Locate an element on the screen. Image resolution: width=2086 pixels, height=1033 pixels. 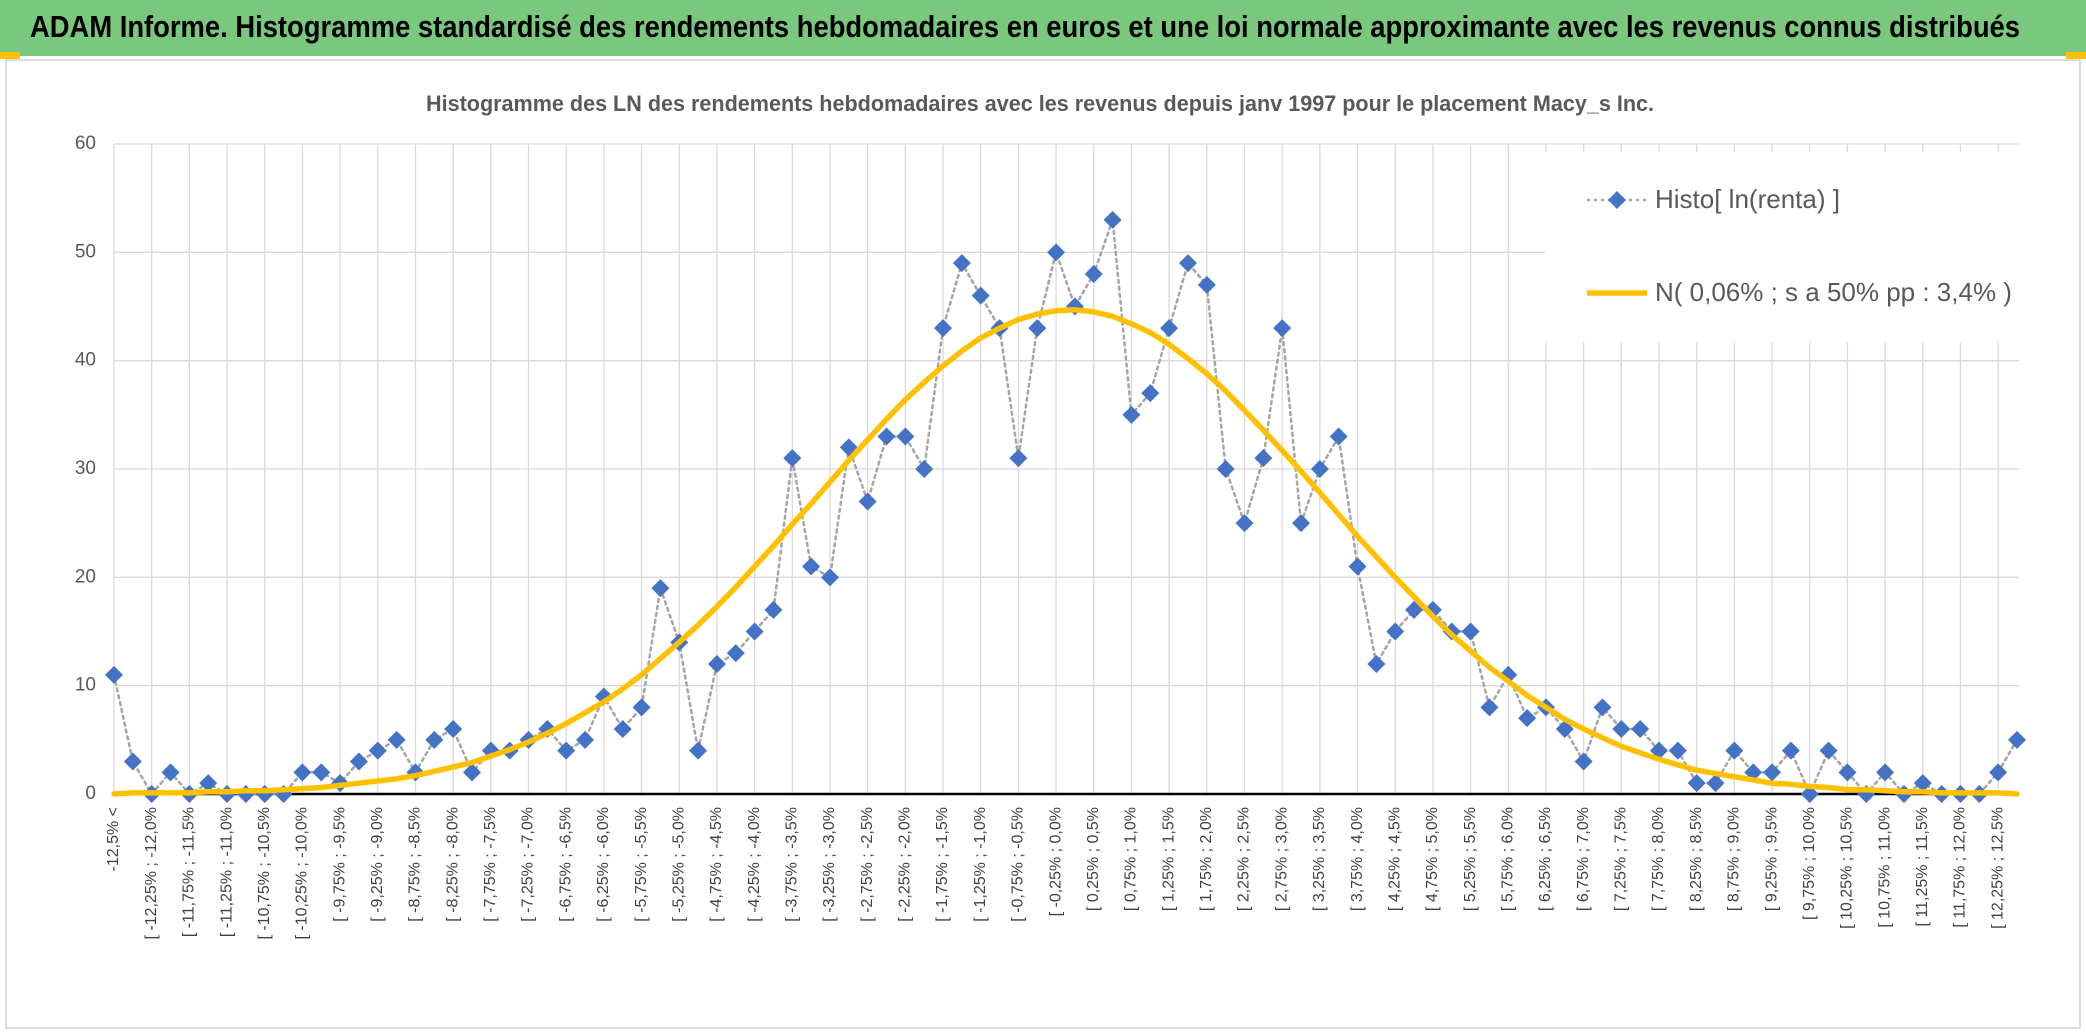
y-tick-label: 40 is located at coordinates (85, 360).